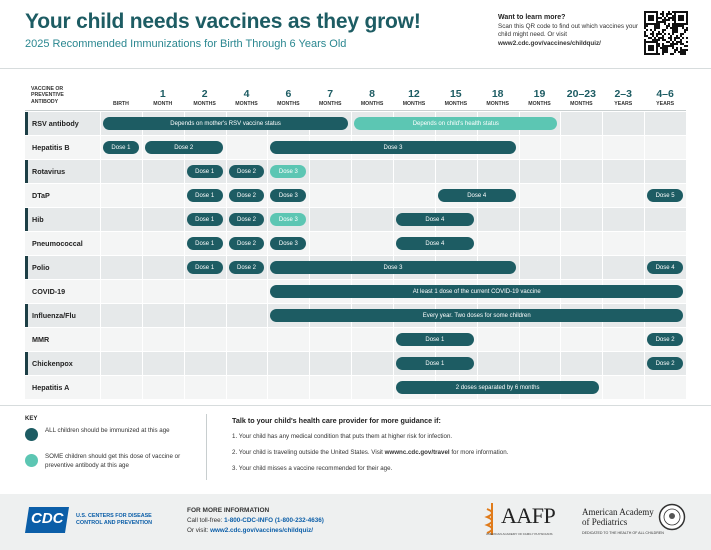  Describe the element at coordinates (26, 219) in the screenshot. I see `row-marker` at that location.